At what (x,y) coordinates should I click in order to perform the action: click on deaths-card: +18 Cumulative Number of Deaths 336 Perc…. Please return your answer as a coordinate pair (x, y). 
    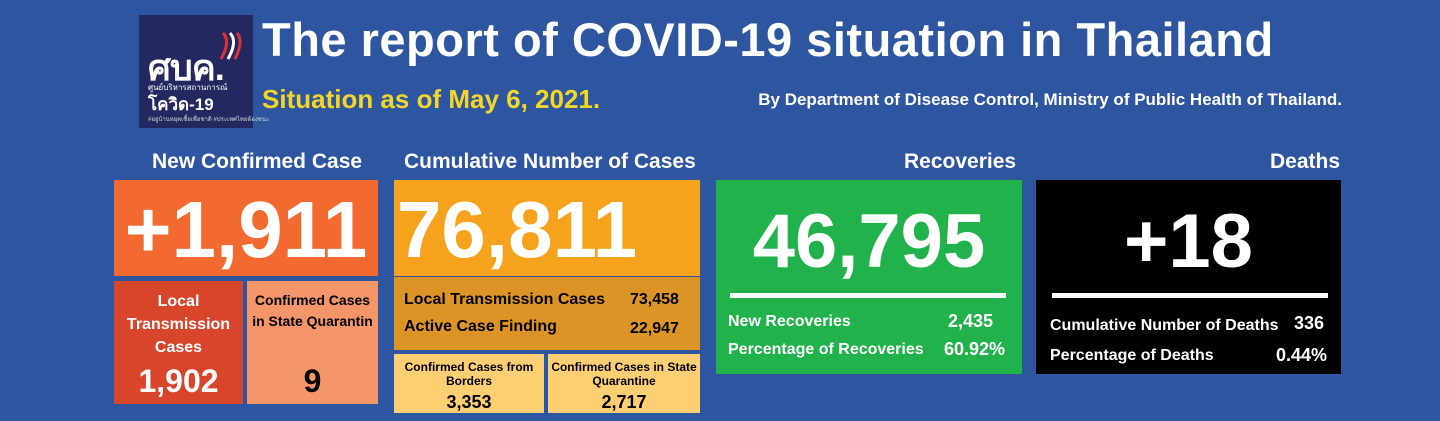
    Looking at the image, I should click on (1188, 277).